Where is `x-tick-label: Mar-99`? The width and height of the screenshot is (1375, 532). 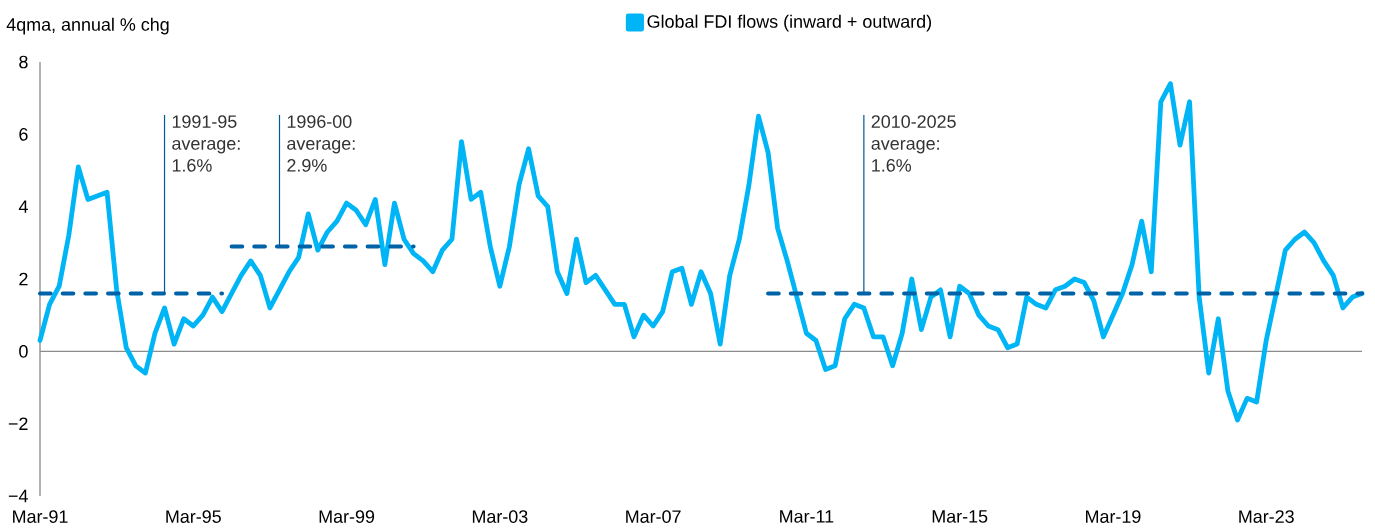
x-tick-label: Mar-99 is located at coordinates (347, 516).